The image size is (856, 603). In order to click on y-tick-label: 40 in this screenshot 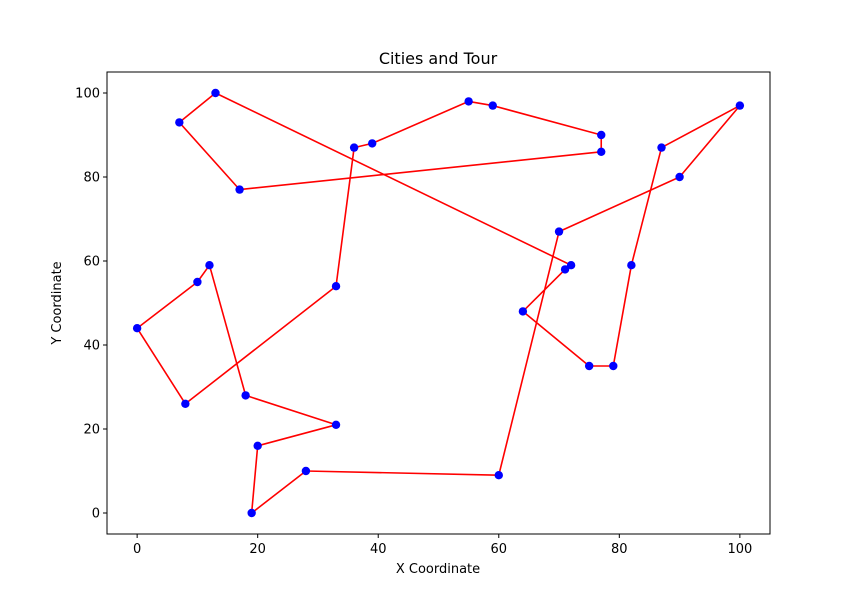, I will do `click(91, 346)`.